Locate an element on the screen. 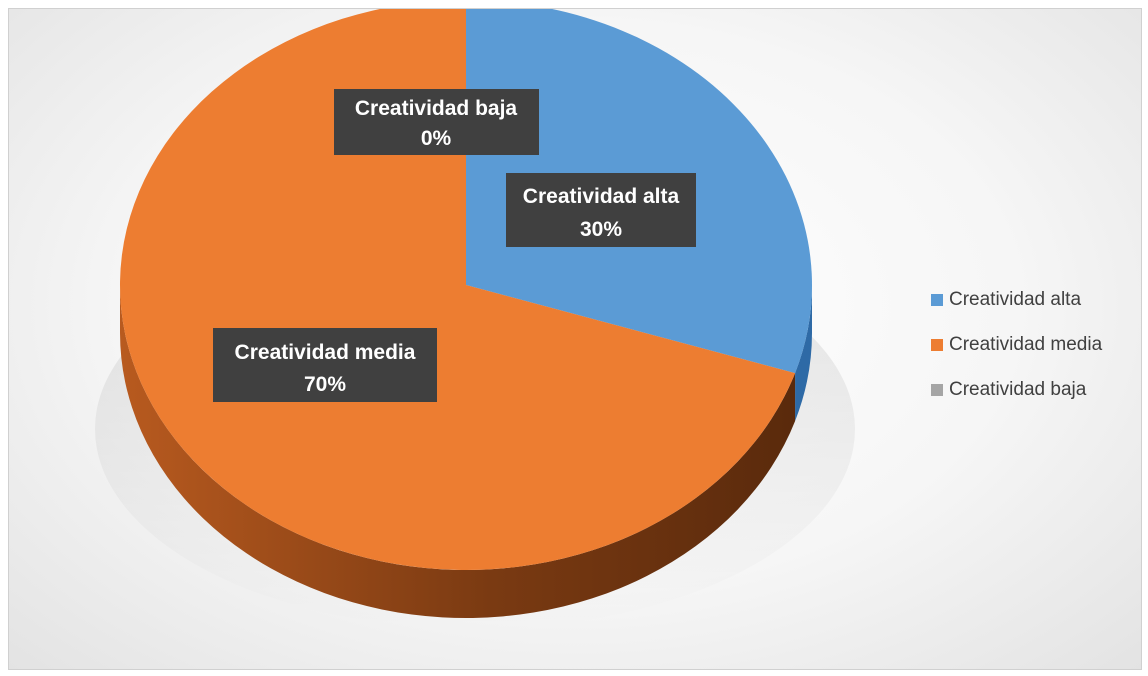 The width and height of the screenshot is (1148, 676). legend-label-creatividad-baja: Creatividad baja is located at coordinates (1018, 389).